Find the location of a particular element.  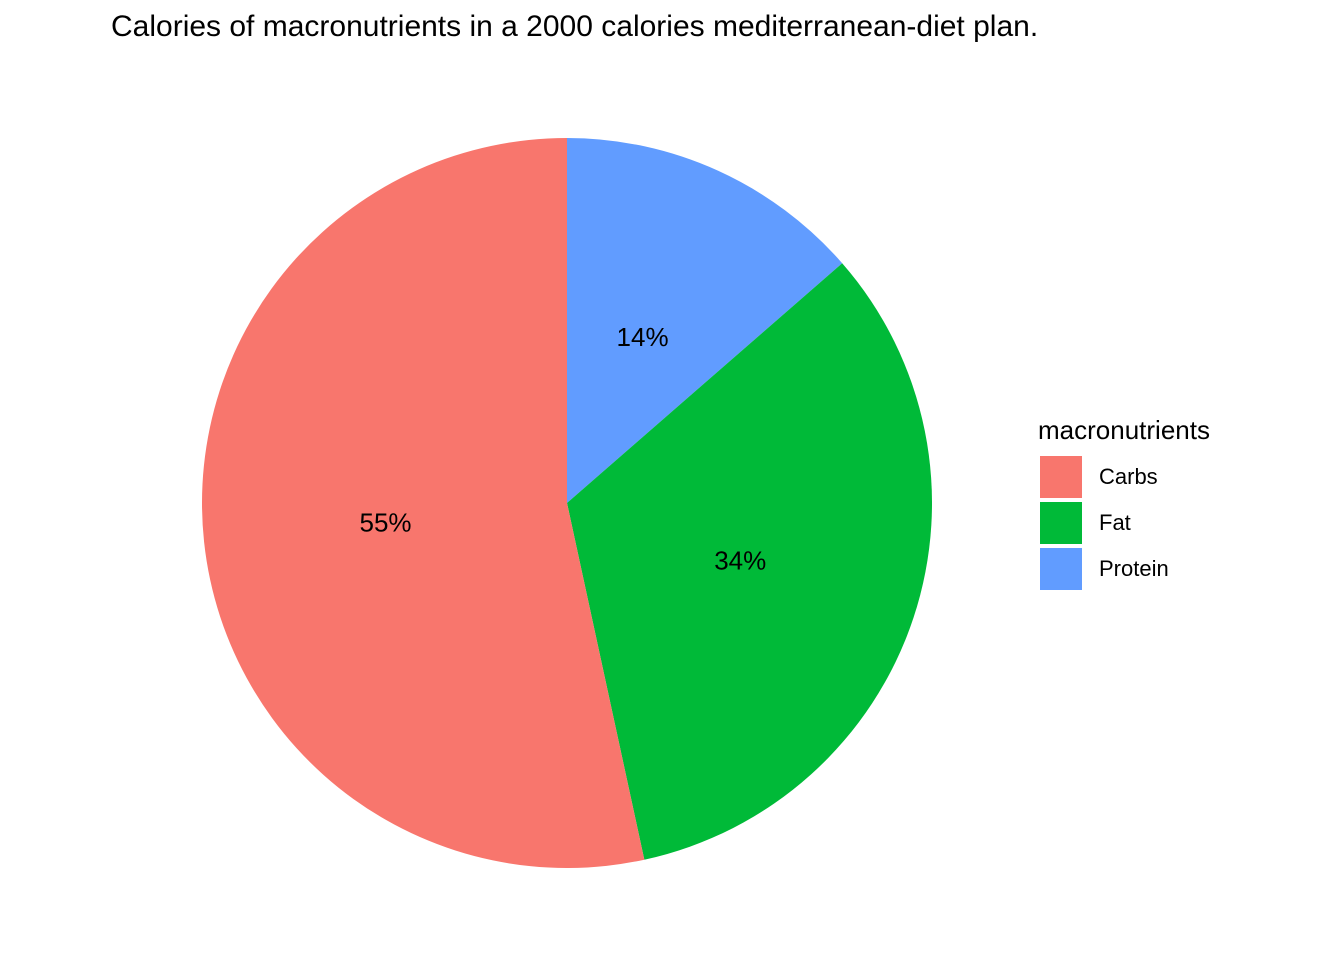

legend-label-protein: Protein is located at coordinates (1134, 568).